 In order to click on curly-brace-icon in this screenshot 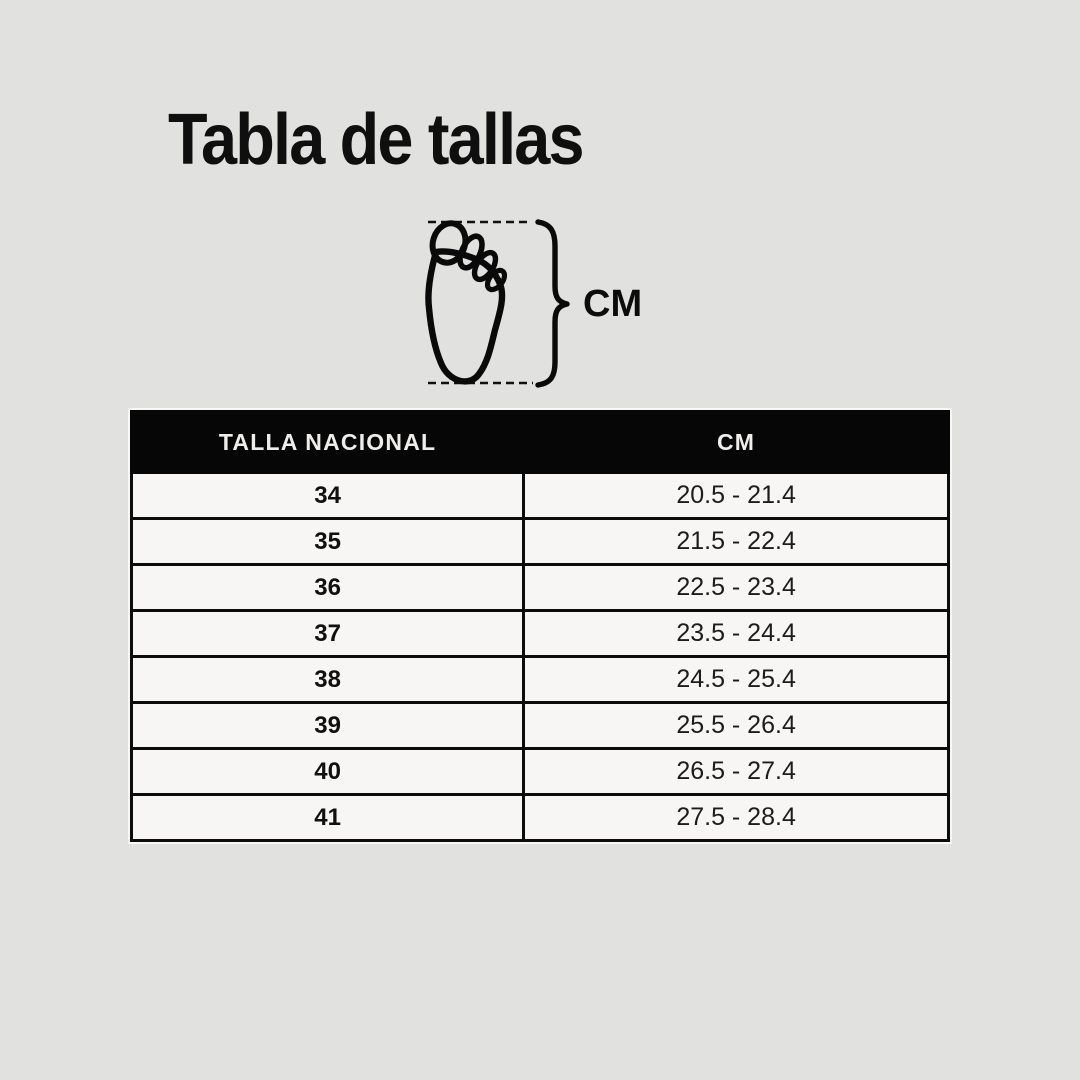, I will do `click(552, 303)`.